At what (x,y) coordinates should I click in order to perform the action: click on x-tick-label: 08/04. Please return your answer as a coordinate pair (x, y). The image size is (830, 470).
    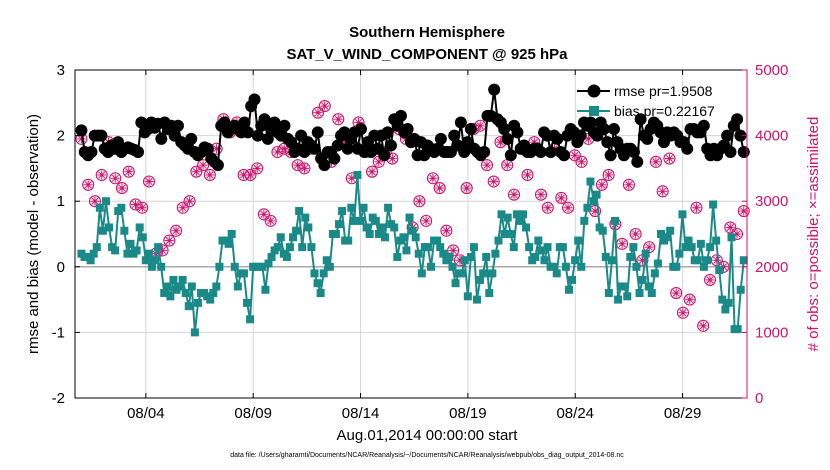
    Looking at the image, I should click on (146, 413).